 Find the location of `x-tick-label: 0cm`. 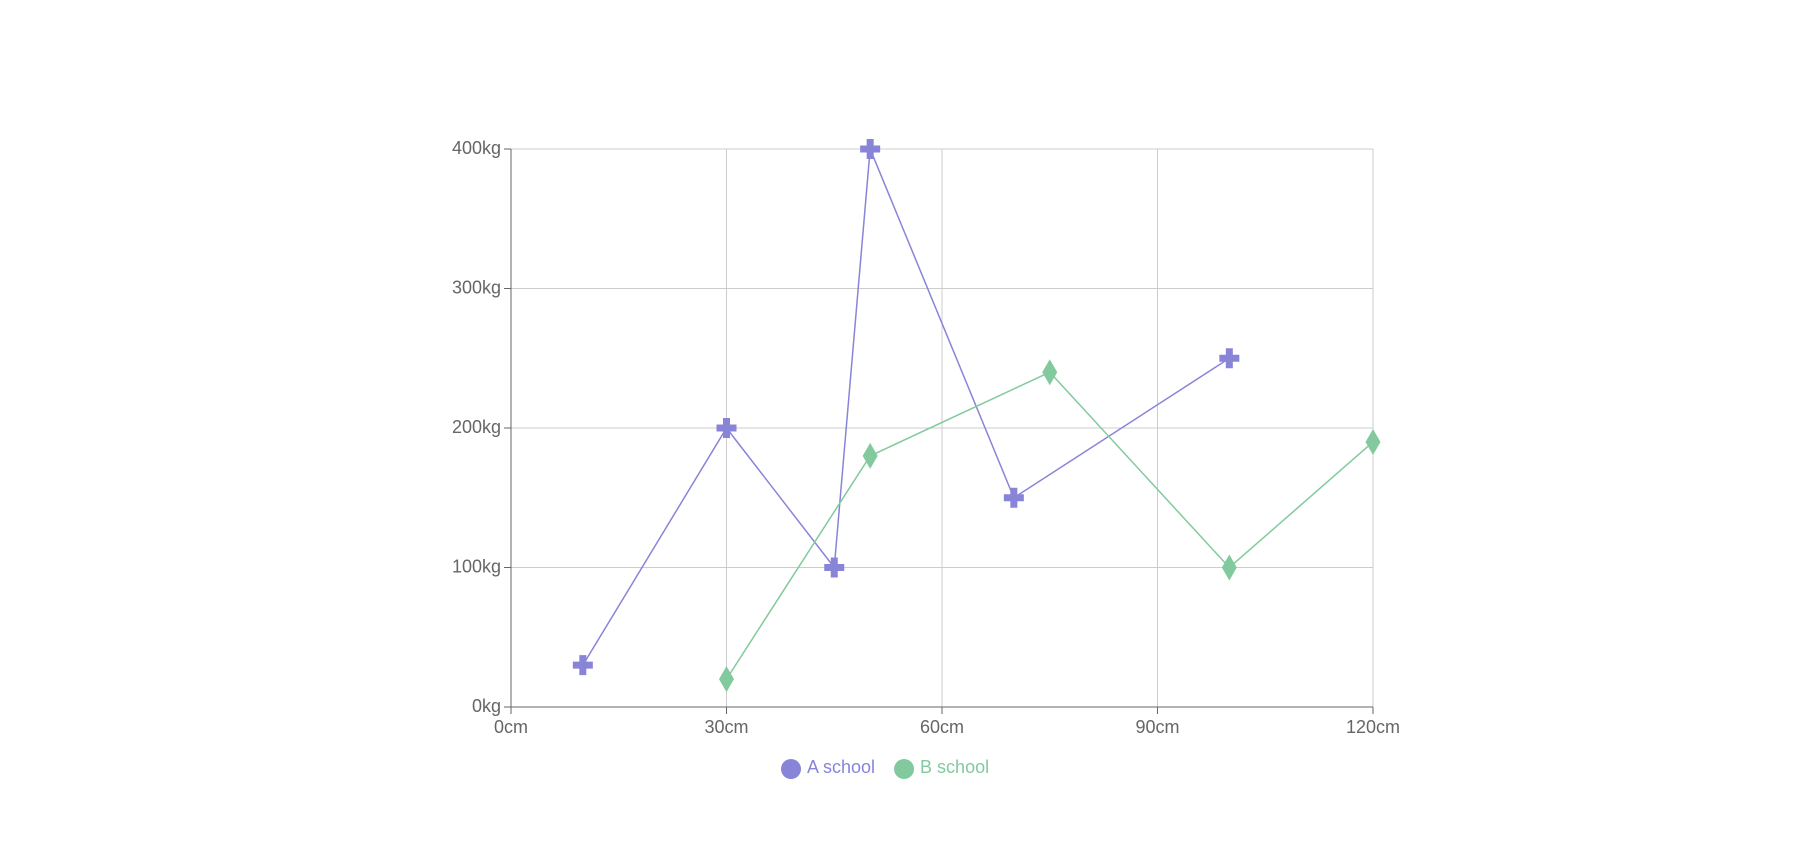

x-tick-label: 0cm is located at coordinates (511, 727).